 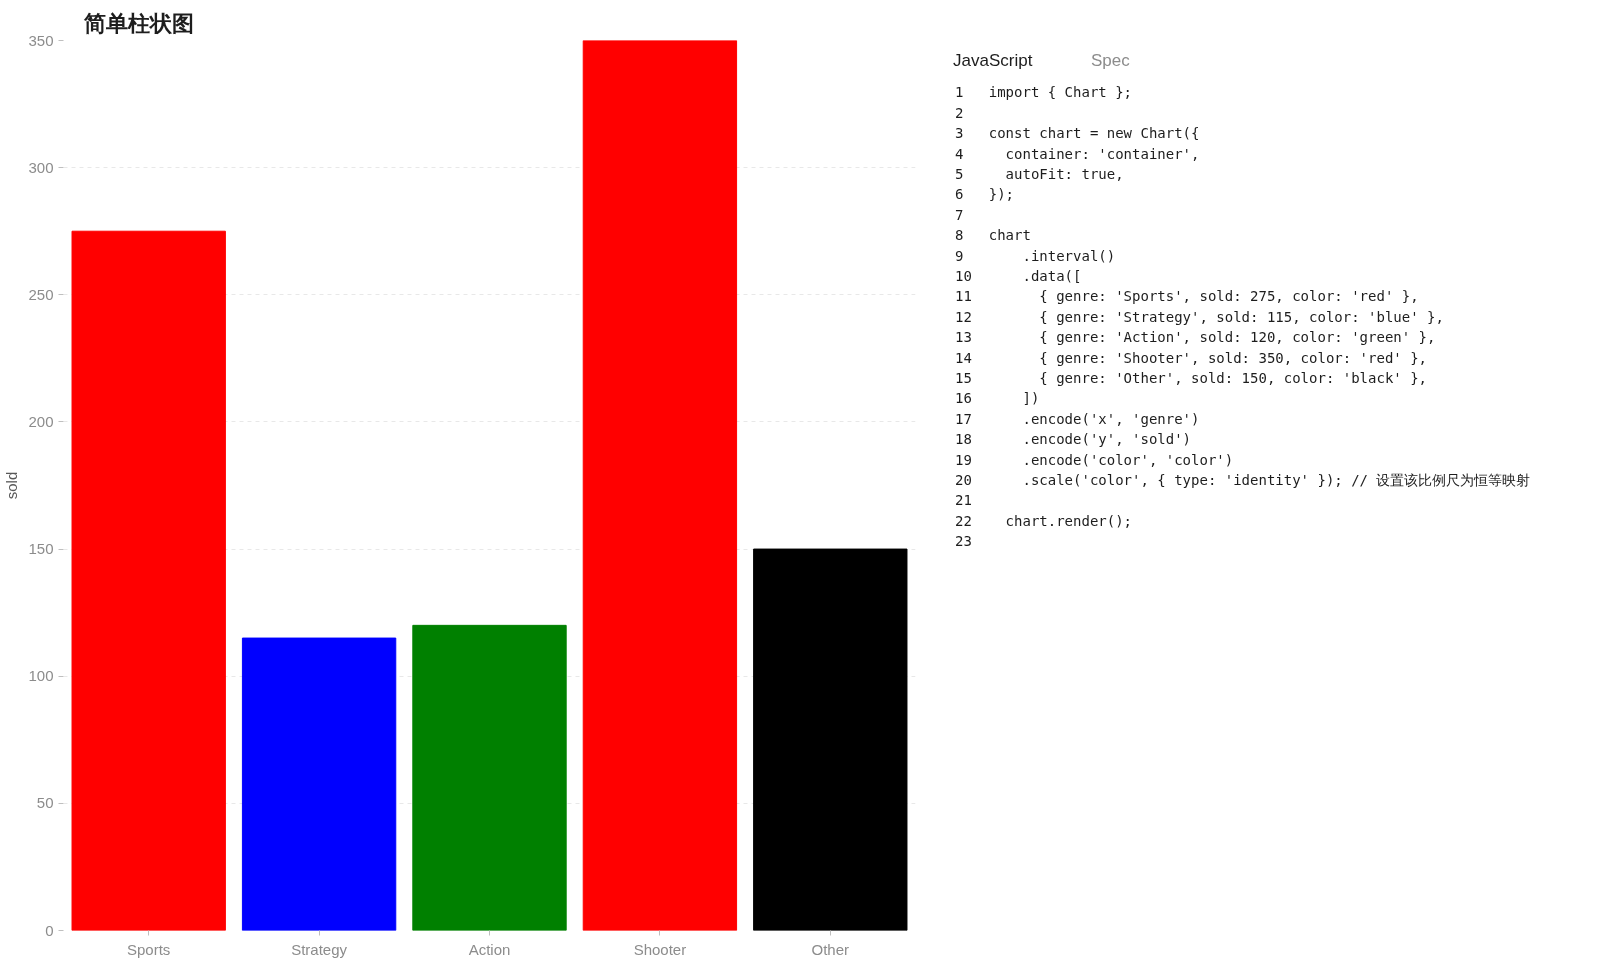 I want to click on text: 17 .encode('x', 'genre'), so click(x=1077, y=418).